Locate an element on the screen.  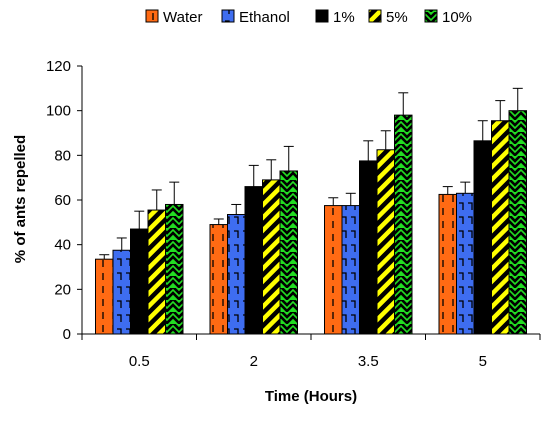
x-tick-label: 3.5 is located at coordinates (368, 361).